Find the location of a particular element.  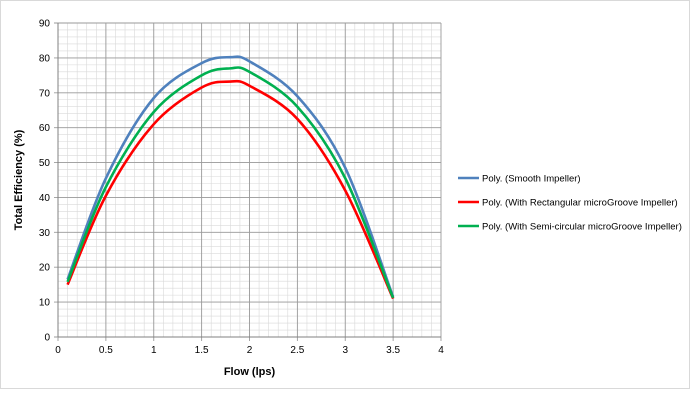

x-axis-title: Flow (lps) is located at coordinates (250, 372).